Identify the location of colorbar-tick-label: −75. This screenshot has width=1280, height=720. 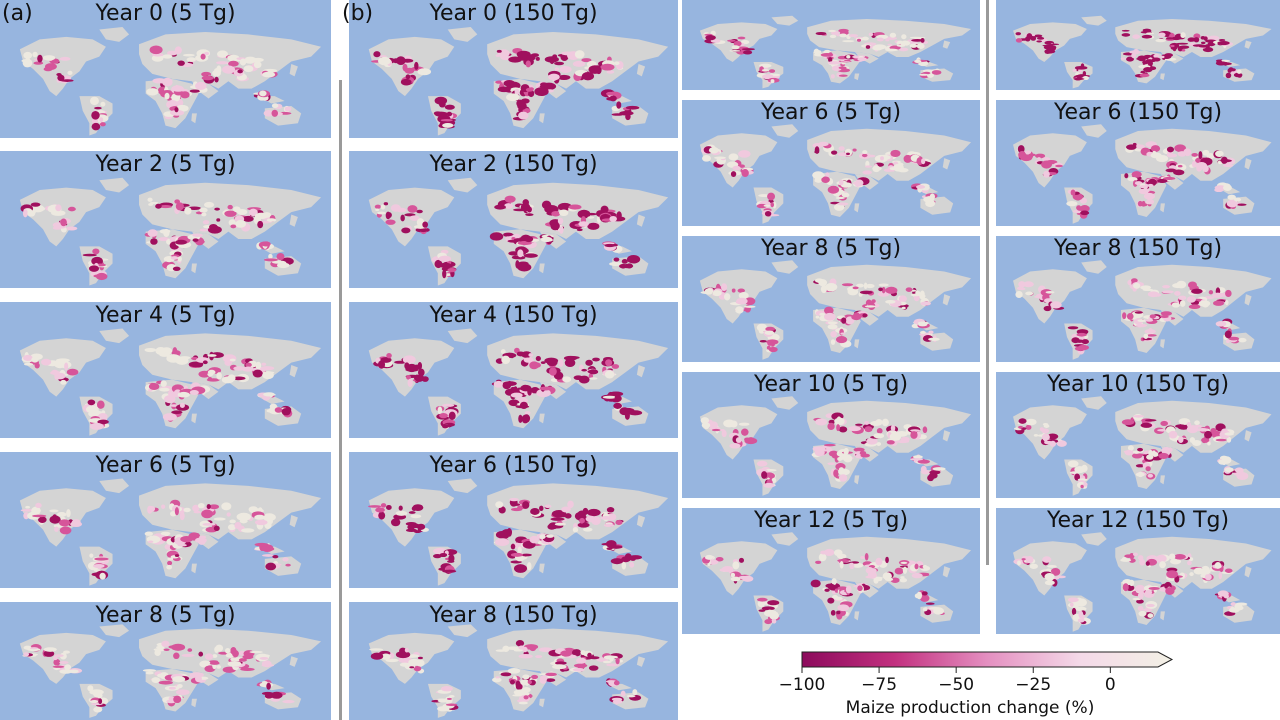
(879, 685).